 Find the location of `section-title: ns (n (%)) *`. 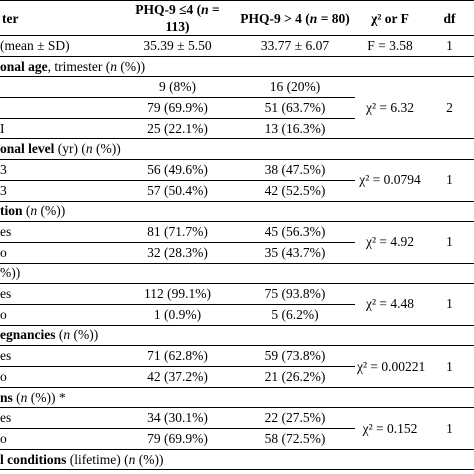

section-title: ns (n (%)) * is located at coordinates (237, 398).